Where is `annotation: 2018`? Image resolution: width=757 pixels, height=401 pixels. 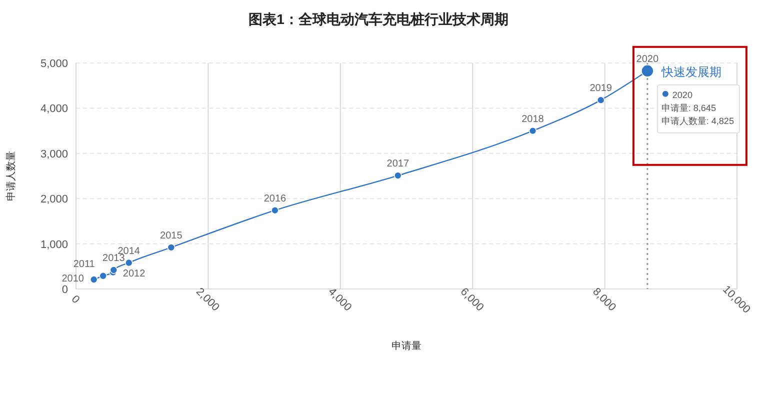 annotation: 2018 is located at coordinates (533, 119).